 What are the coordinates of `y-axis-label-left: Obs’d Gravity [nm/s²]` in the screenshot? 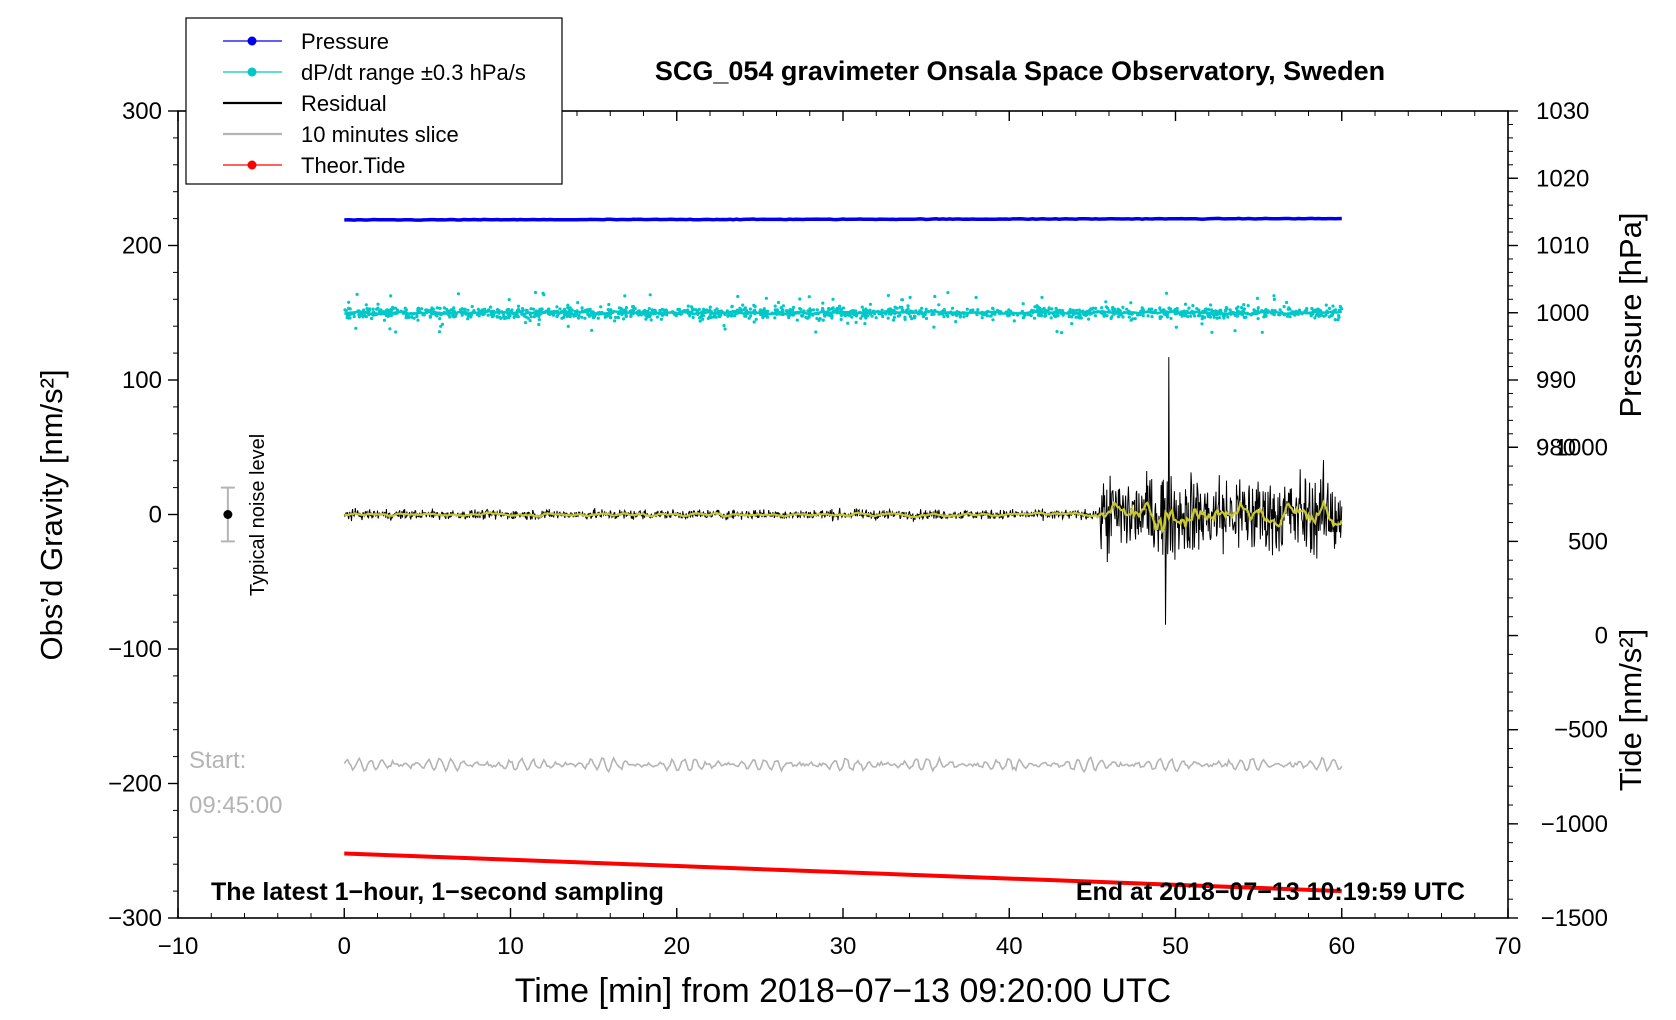 It's located at (51, 514).